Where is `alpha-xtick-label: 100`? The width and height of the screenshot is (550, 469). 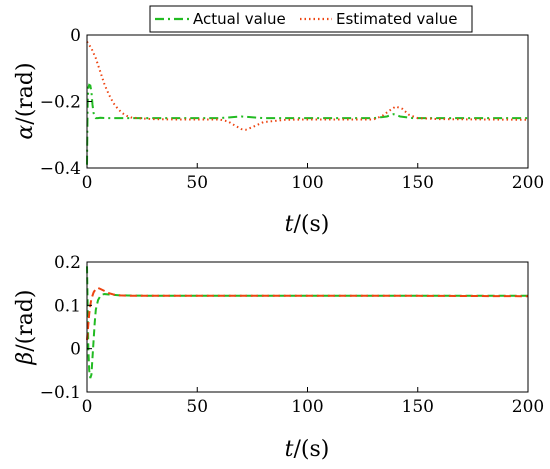
alpha-xtick-label: 100 is located at coordinates (307, 183).